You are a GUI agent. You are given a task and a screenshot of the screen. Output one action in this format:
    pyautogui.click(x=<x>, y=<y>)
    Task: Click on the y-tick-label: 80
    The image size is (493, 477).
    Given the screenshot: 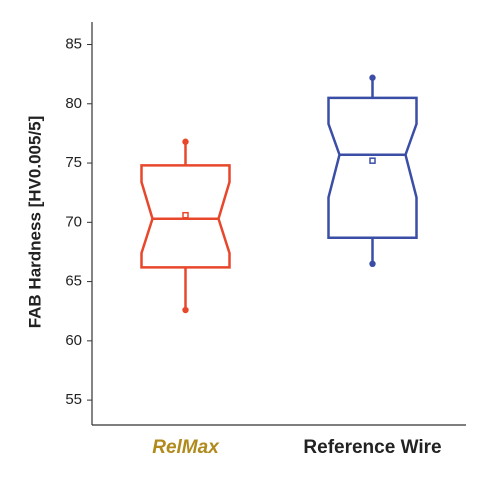 What is the action you would take?
    pyautogui.click(x=73, y=103)
    